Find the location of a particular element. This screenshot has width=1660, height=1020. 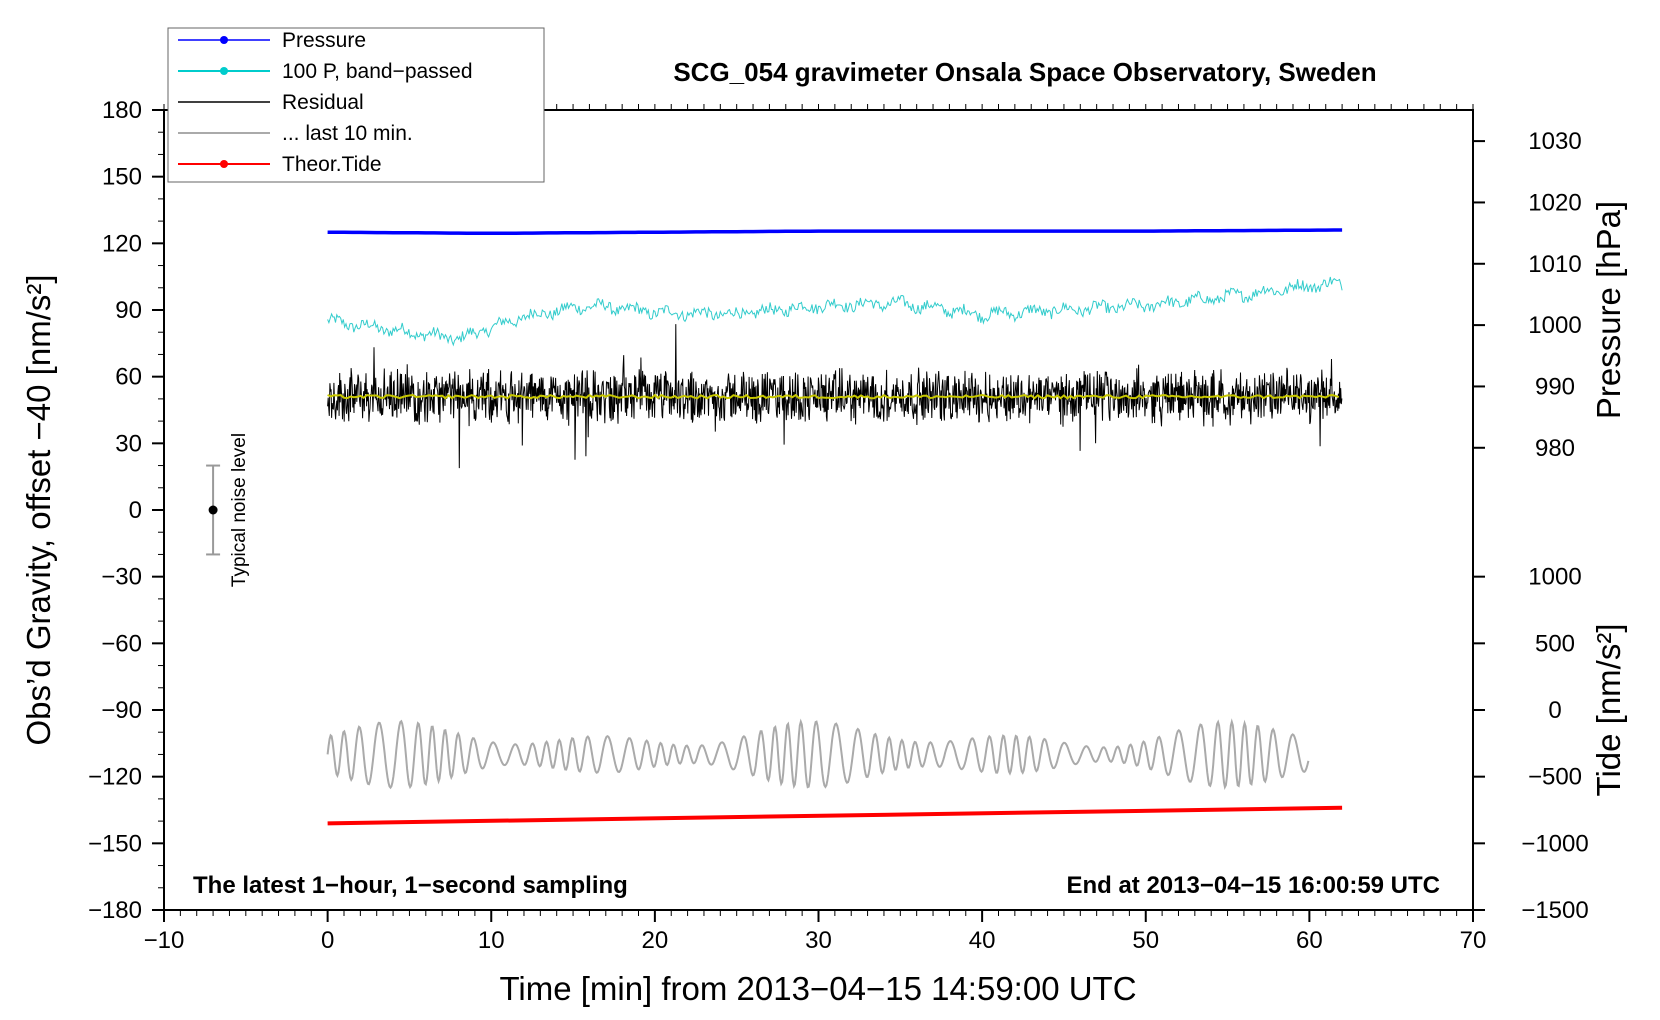

x-tick-label: 30 is located at coordinates (818, 940).